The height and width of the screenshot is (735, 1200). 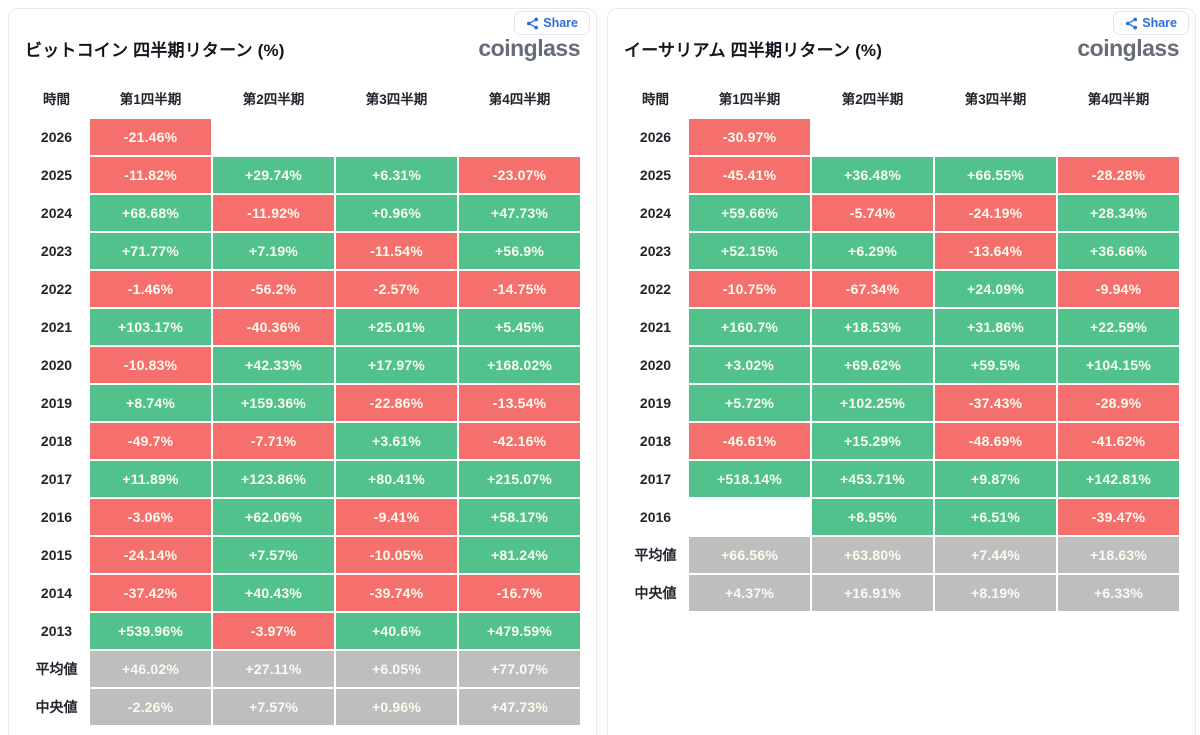 What do you see at coordinates (396, 555) in the screenshot?
I see `value-cell: -10.05%` at bounding box center [396, 555].